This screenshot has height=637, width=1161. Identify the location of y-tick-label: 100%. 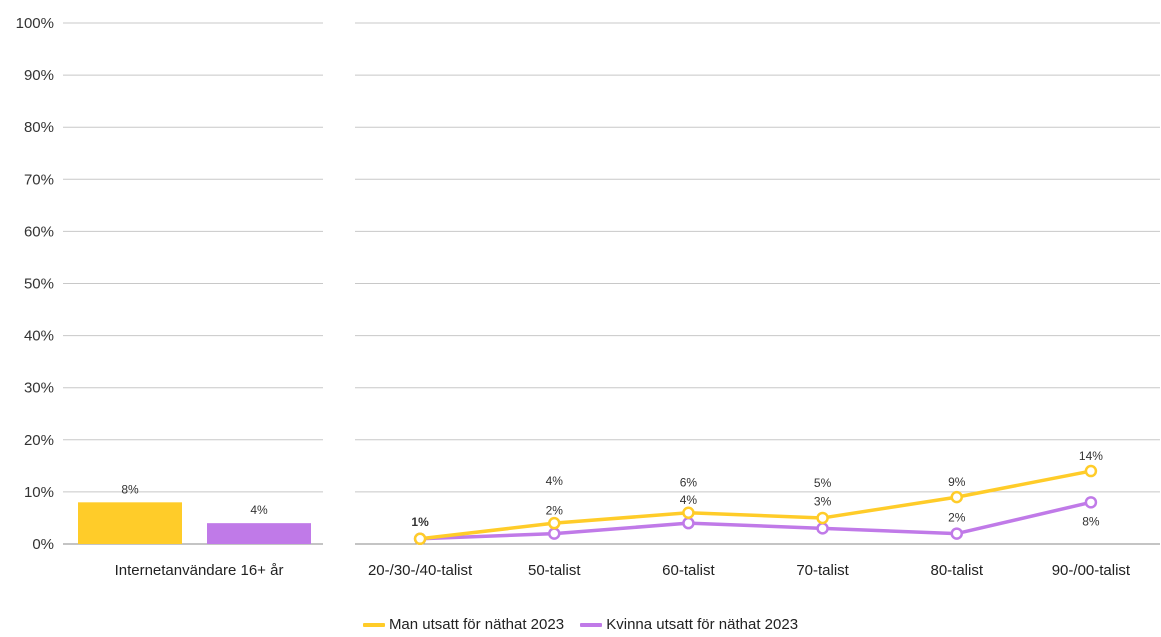
(35, 23).